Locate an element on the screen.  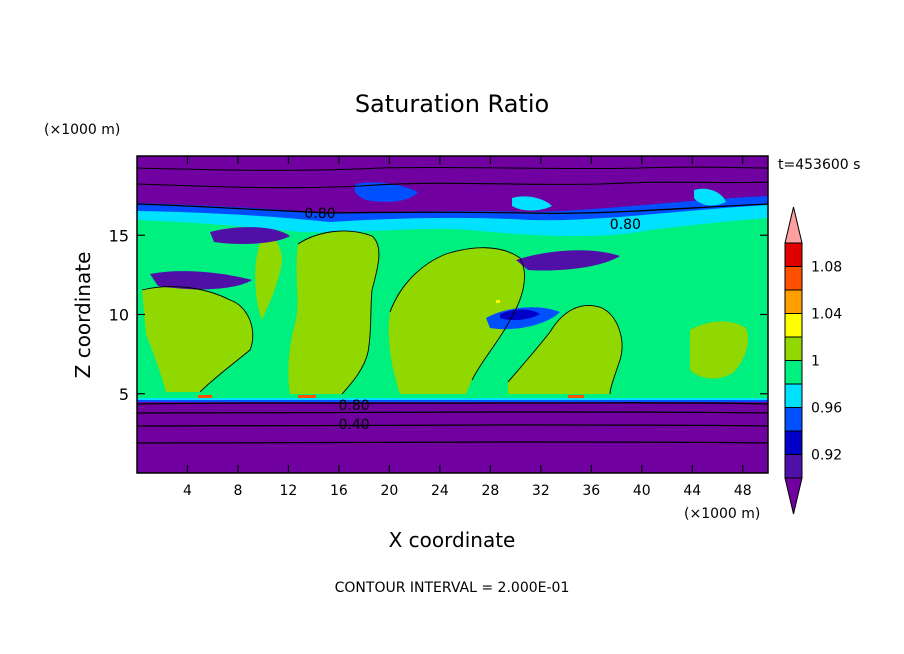
y-axis-label: Z coordinate is located at coordinates (83, 315).